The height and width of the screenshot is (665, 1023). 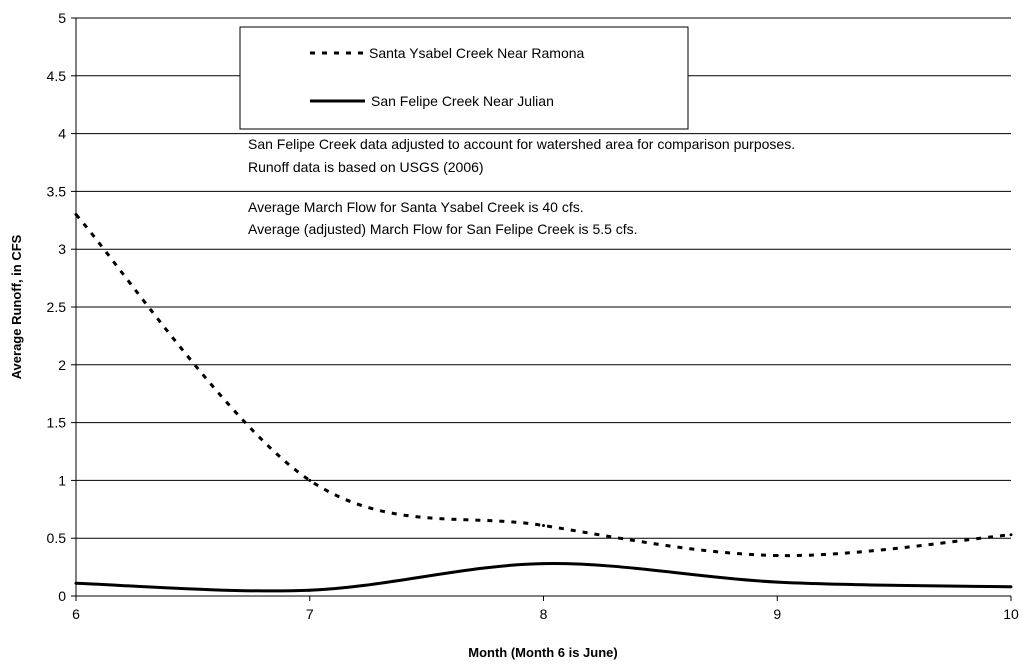 What do you see at coordinates (1011, 614) in the screenshot?
I see `x-tick-label: 10` at bounding box center [1011, 614].